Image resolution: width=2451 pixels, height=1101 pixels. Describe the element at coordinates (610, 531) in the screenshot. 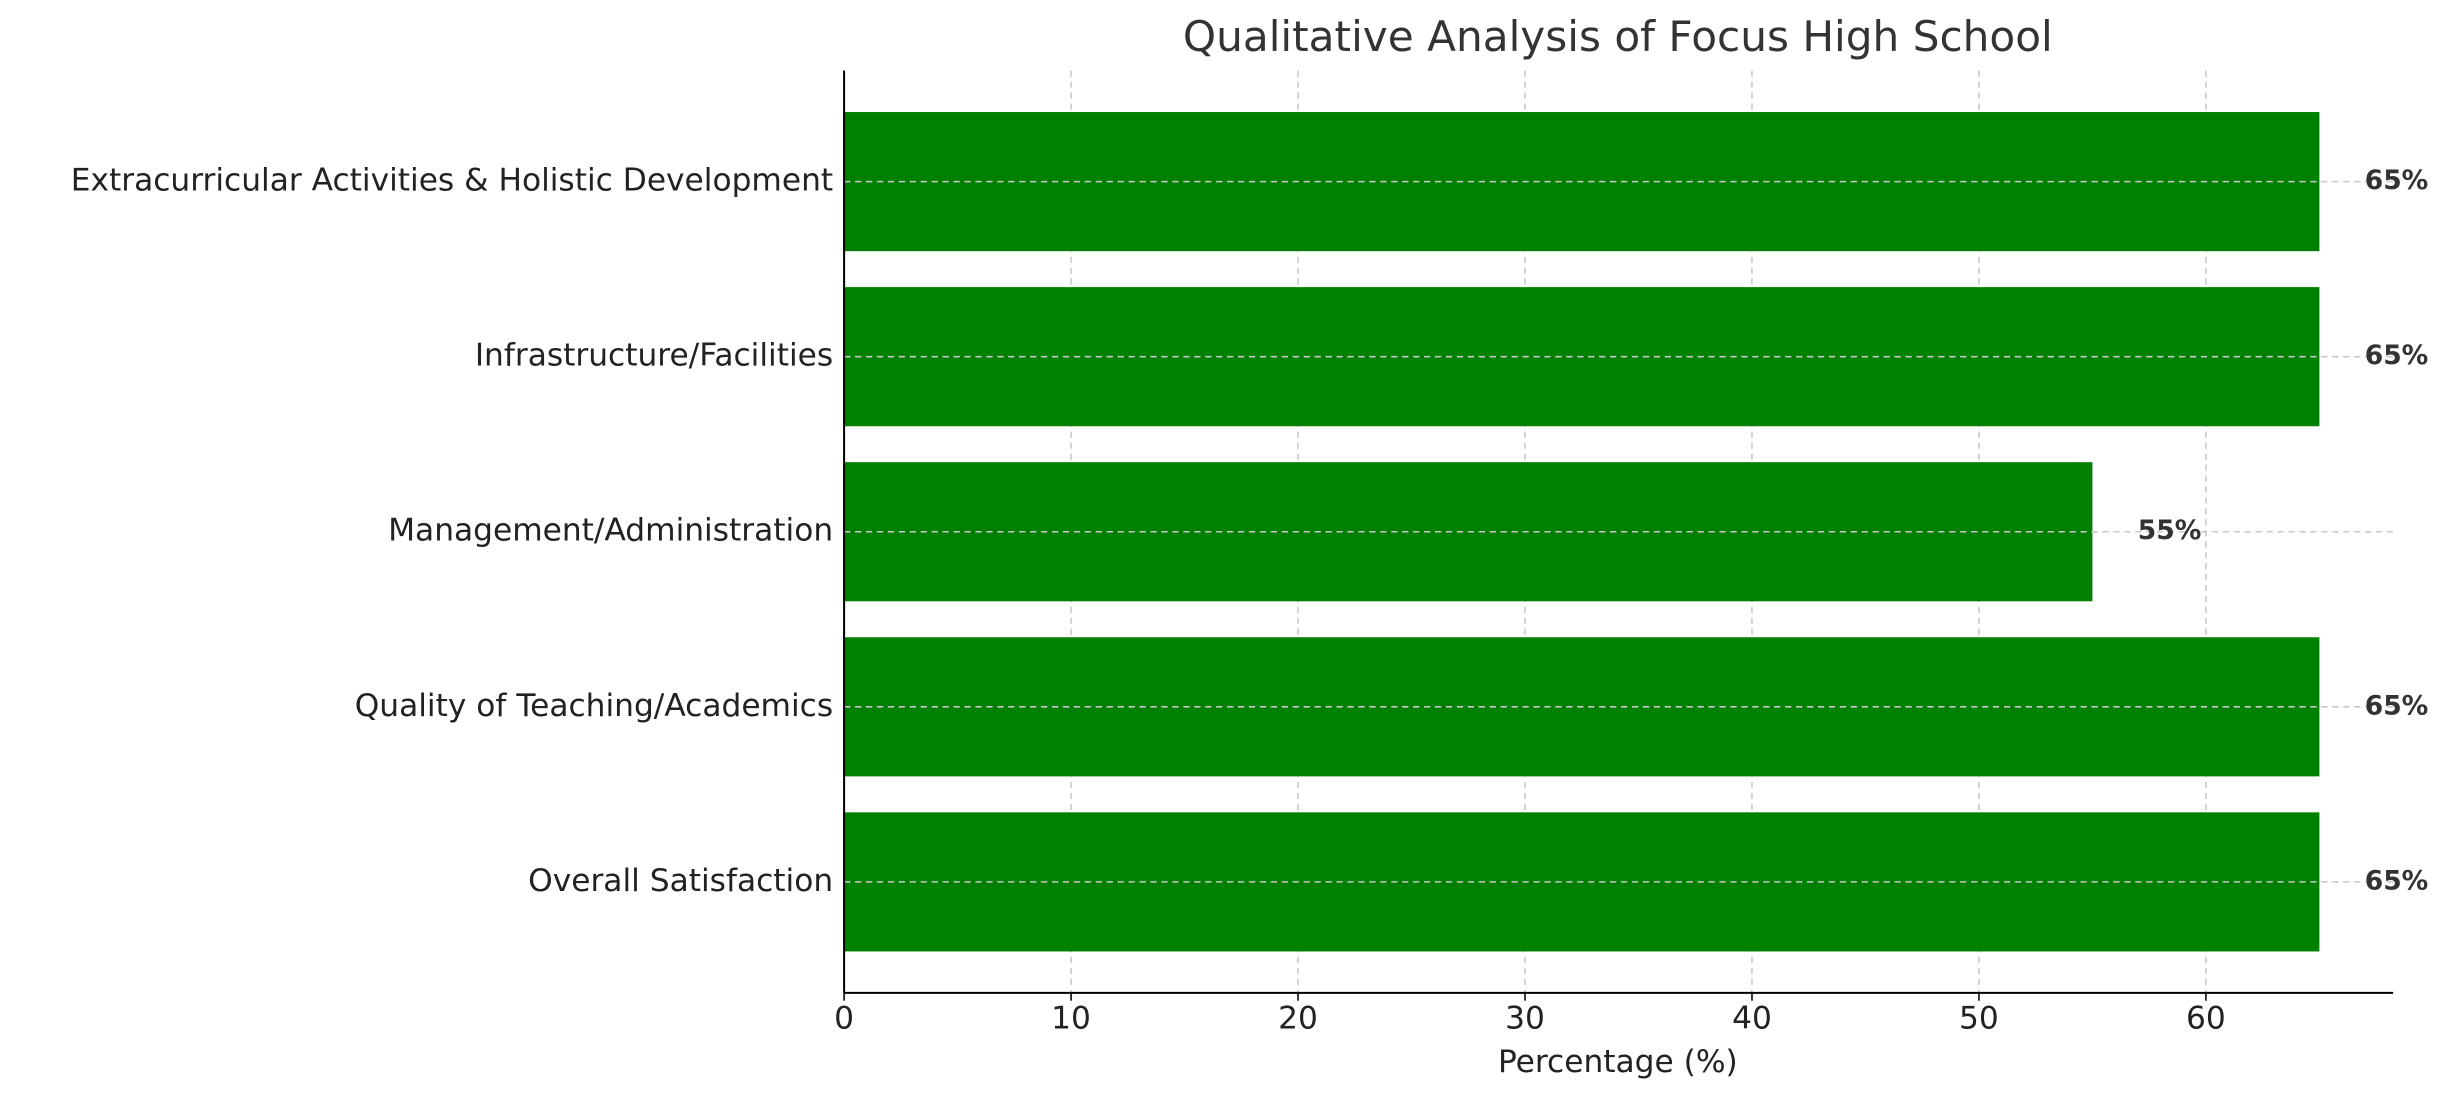

I see `y-tick-label: Management/Administration` at that location.